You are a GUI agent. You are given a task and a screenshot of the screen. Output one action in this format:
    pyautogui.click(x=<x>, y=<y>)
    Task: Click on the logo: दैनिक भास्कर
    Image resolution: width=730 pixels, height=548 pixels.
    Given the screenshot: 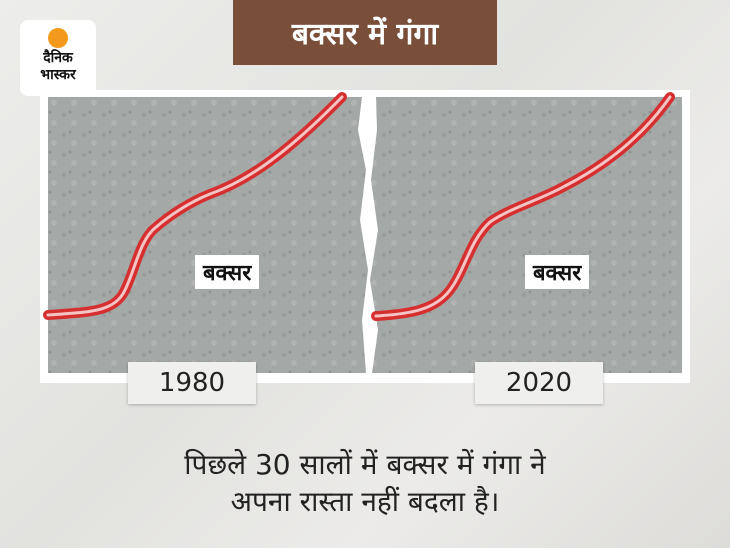 What is the action you would take?
    pyautogui.click(x=58, y=58)
    